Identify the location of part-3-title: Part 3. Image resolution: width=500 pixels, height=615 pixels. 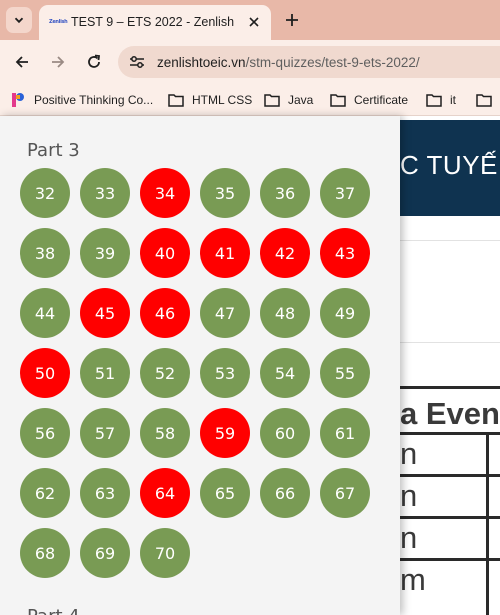
(53, 150).